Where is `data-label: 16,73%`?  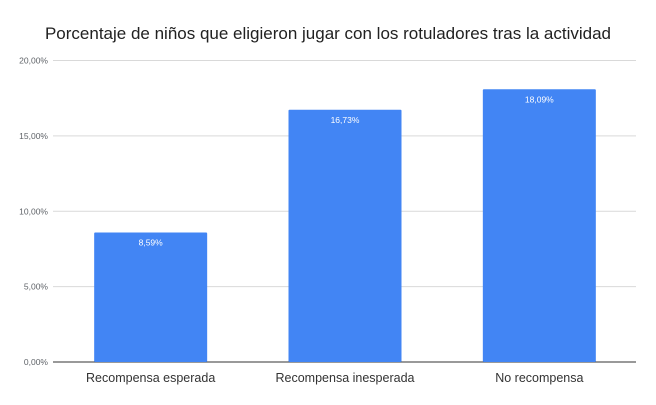 data-label: 16,73% is located at coordinates (345, 120).